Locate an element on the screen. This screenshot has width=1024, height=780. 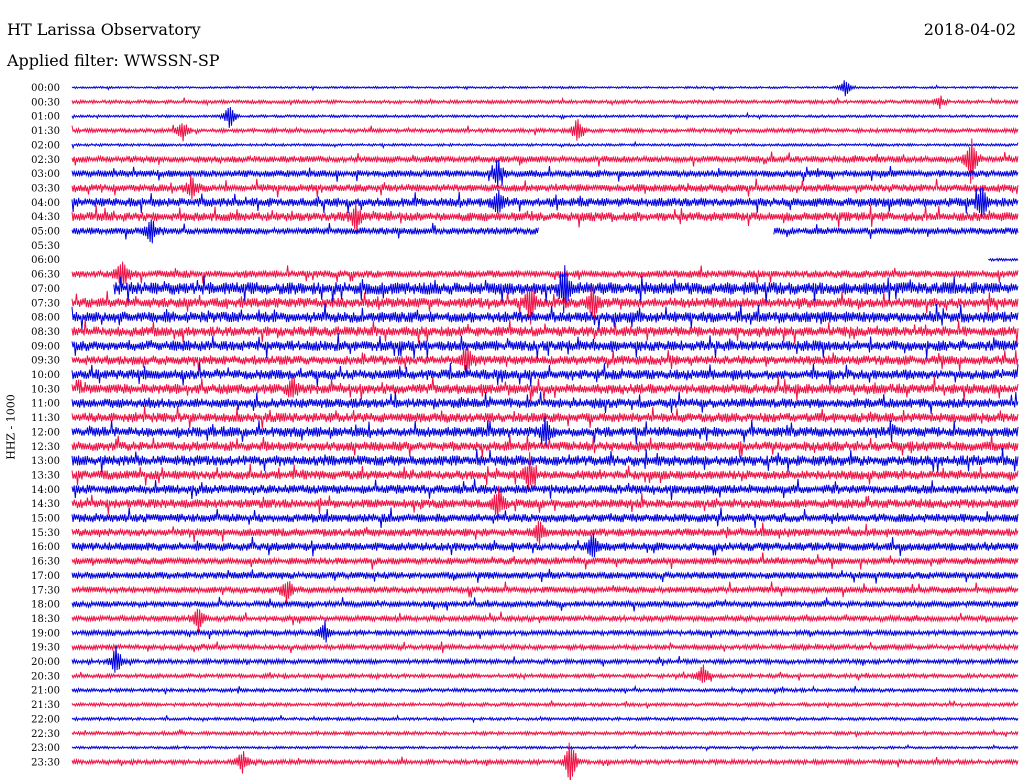
row-time-label: 17:30 is located at coordinates (45, 590).